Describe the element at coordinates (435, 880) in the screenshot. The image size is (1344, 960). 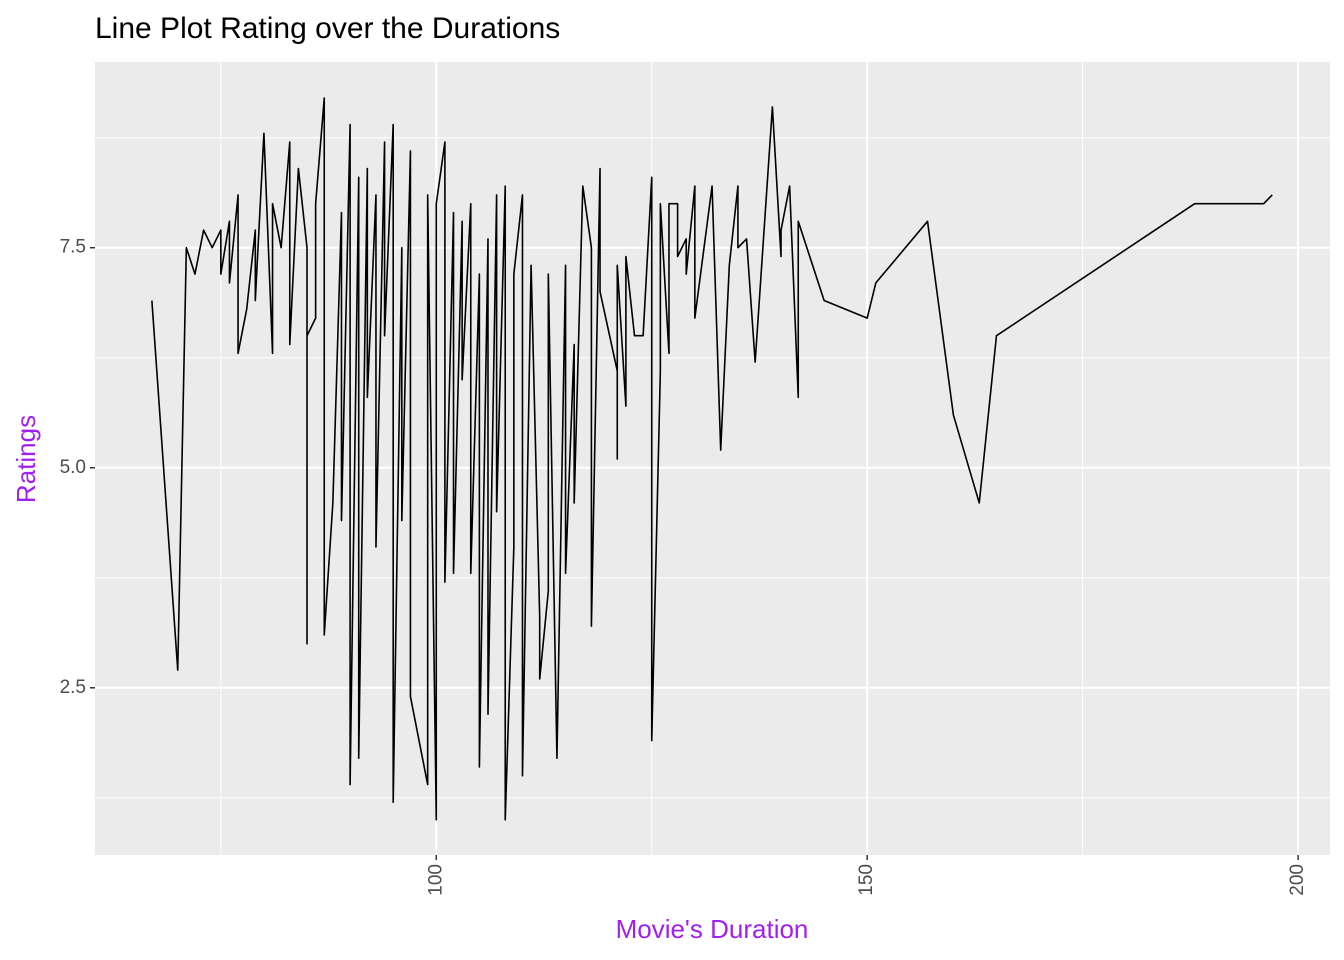
I see `x-tick-label: 100` at that location.